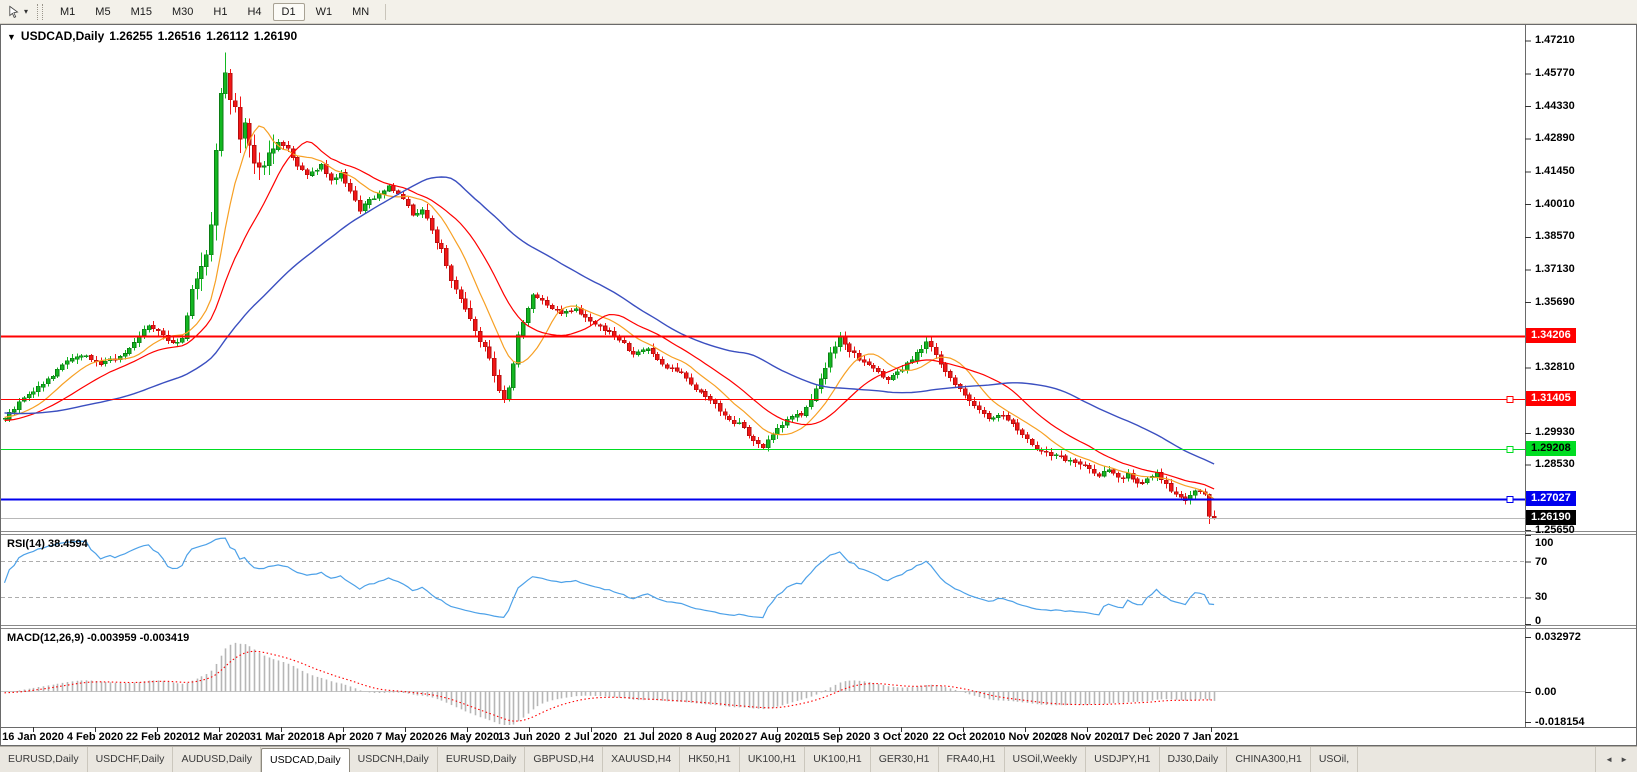 This screenshot has width=1637, height=772. I want to click on tab-scroll-right-icon: ►, so click(1624, 759).